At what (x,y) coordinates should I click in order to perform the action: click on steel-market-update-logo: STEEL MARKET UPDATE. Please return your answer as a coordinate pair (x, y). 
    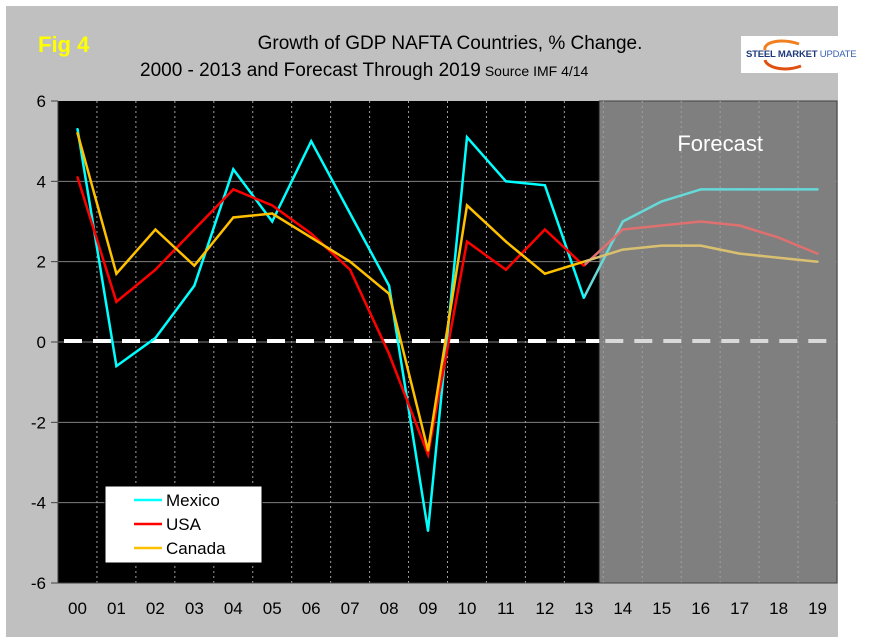
    Looking at the image, I should click on (801, 54).